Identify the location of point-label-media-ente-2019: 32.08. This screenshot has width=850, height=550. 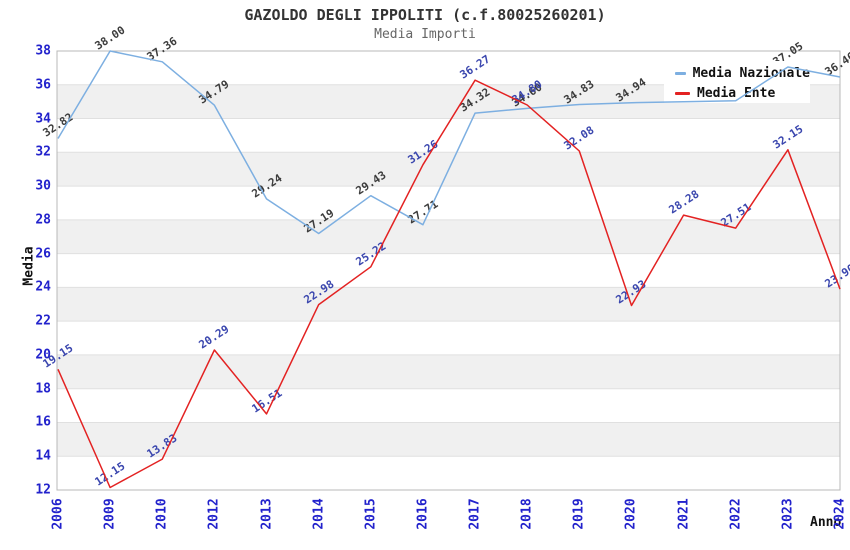
(579, 138).